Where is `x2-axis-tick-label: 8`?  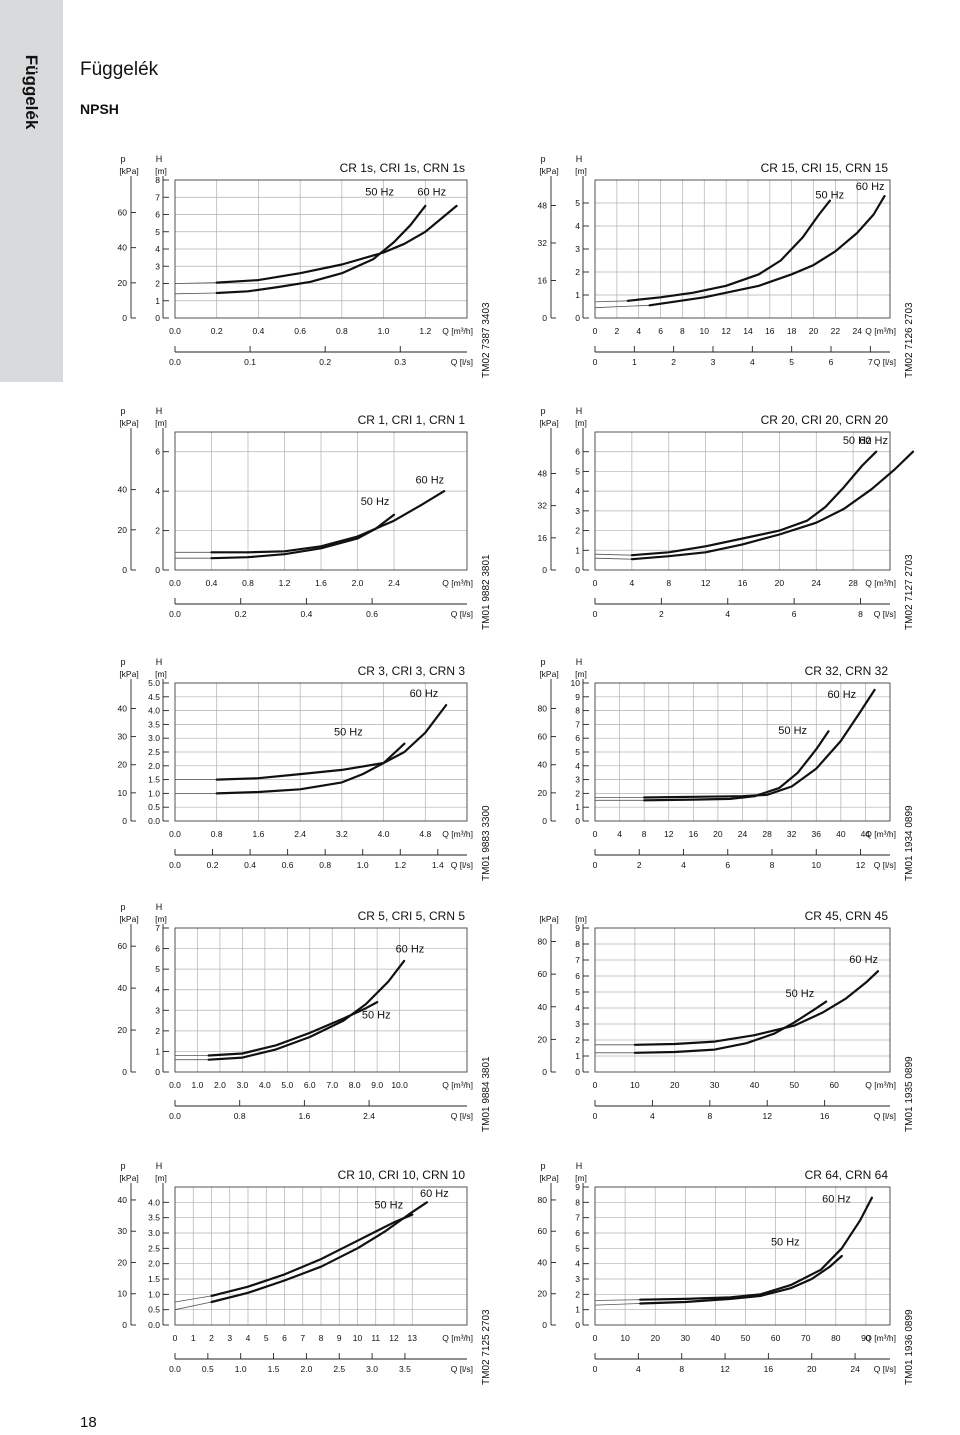
x2-axis-tick-label: 8 is located at coordinates (860, 614).